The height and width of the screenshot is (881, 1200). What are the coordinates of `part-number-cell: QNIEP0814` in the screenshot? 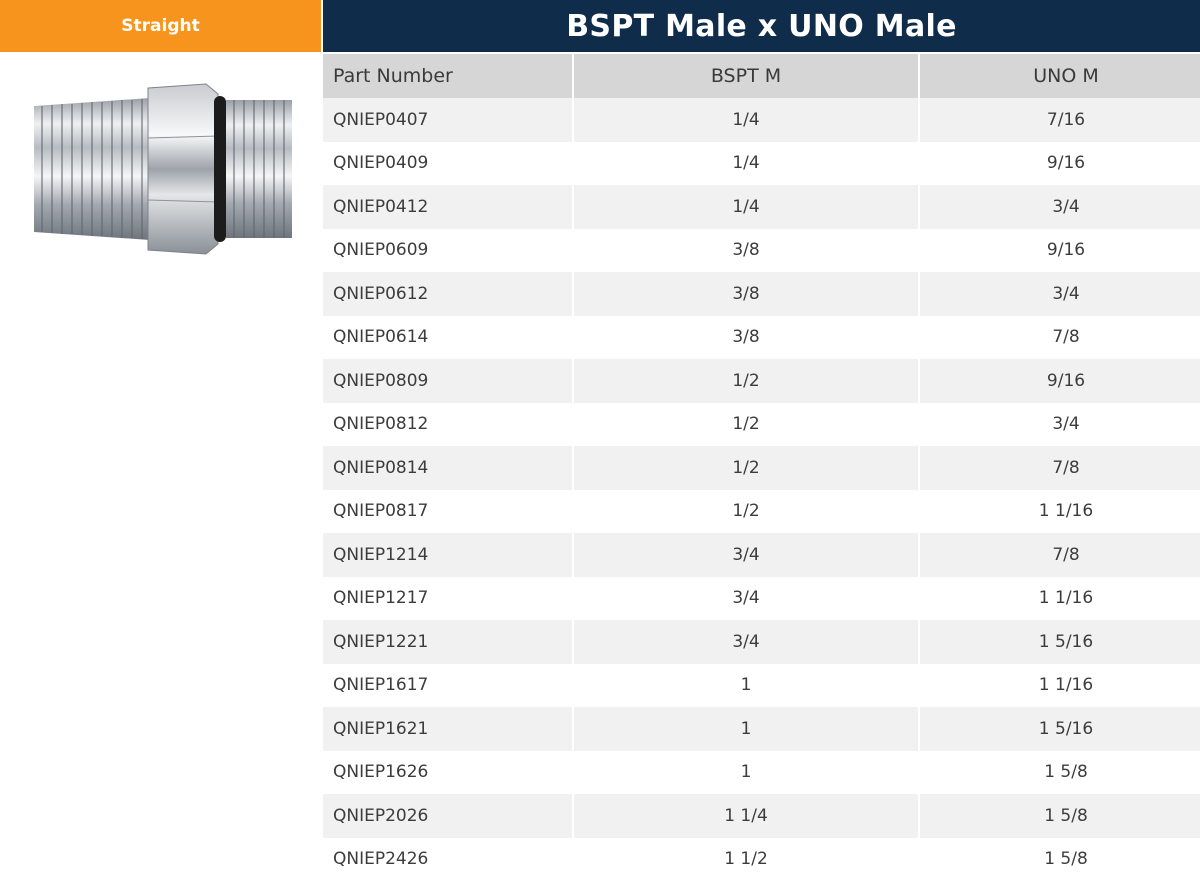 It's located at (448, 468).